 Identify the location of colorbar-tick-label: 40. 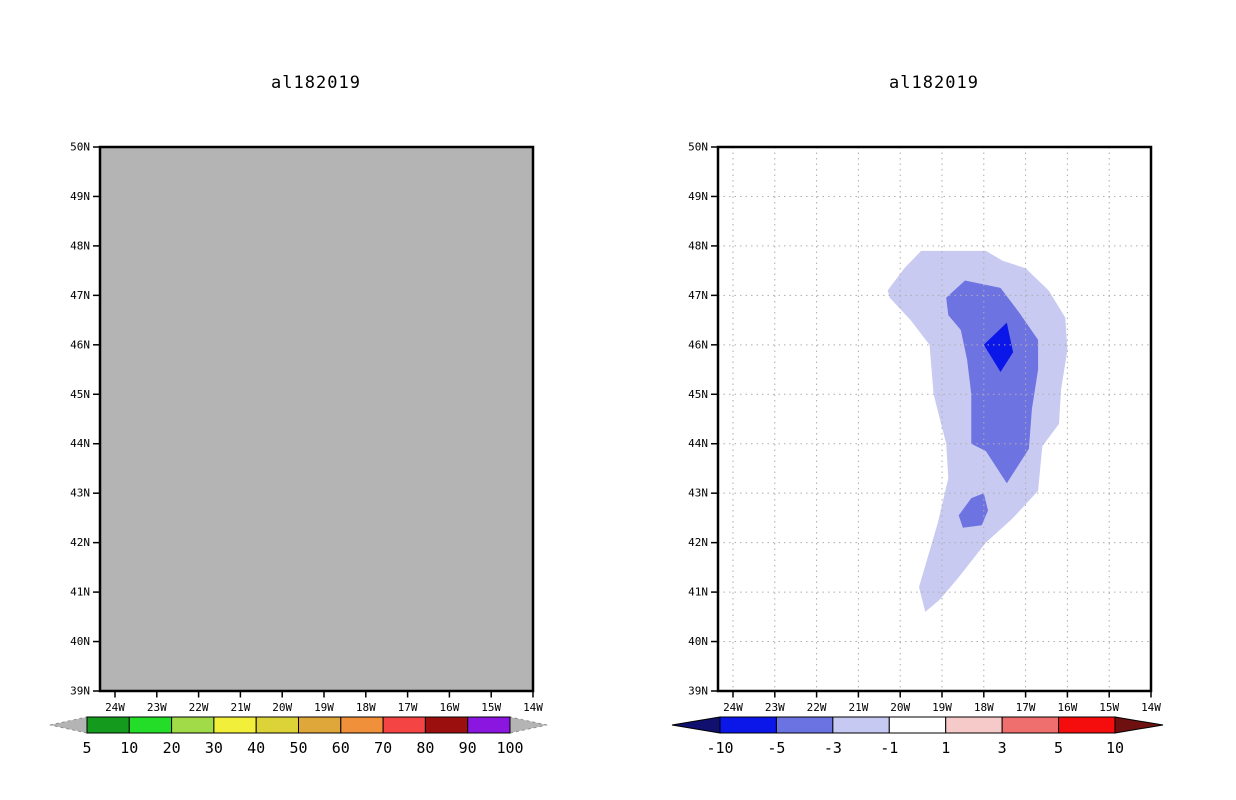
(256, 748).